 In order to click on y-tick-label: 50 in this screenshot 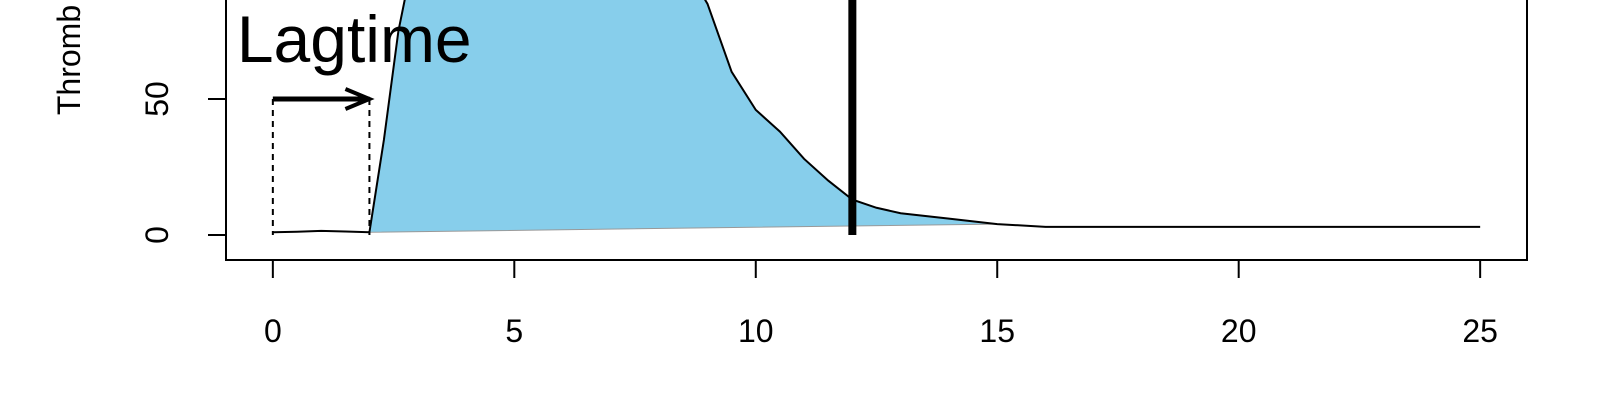, I will do `click(157, 99)`.